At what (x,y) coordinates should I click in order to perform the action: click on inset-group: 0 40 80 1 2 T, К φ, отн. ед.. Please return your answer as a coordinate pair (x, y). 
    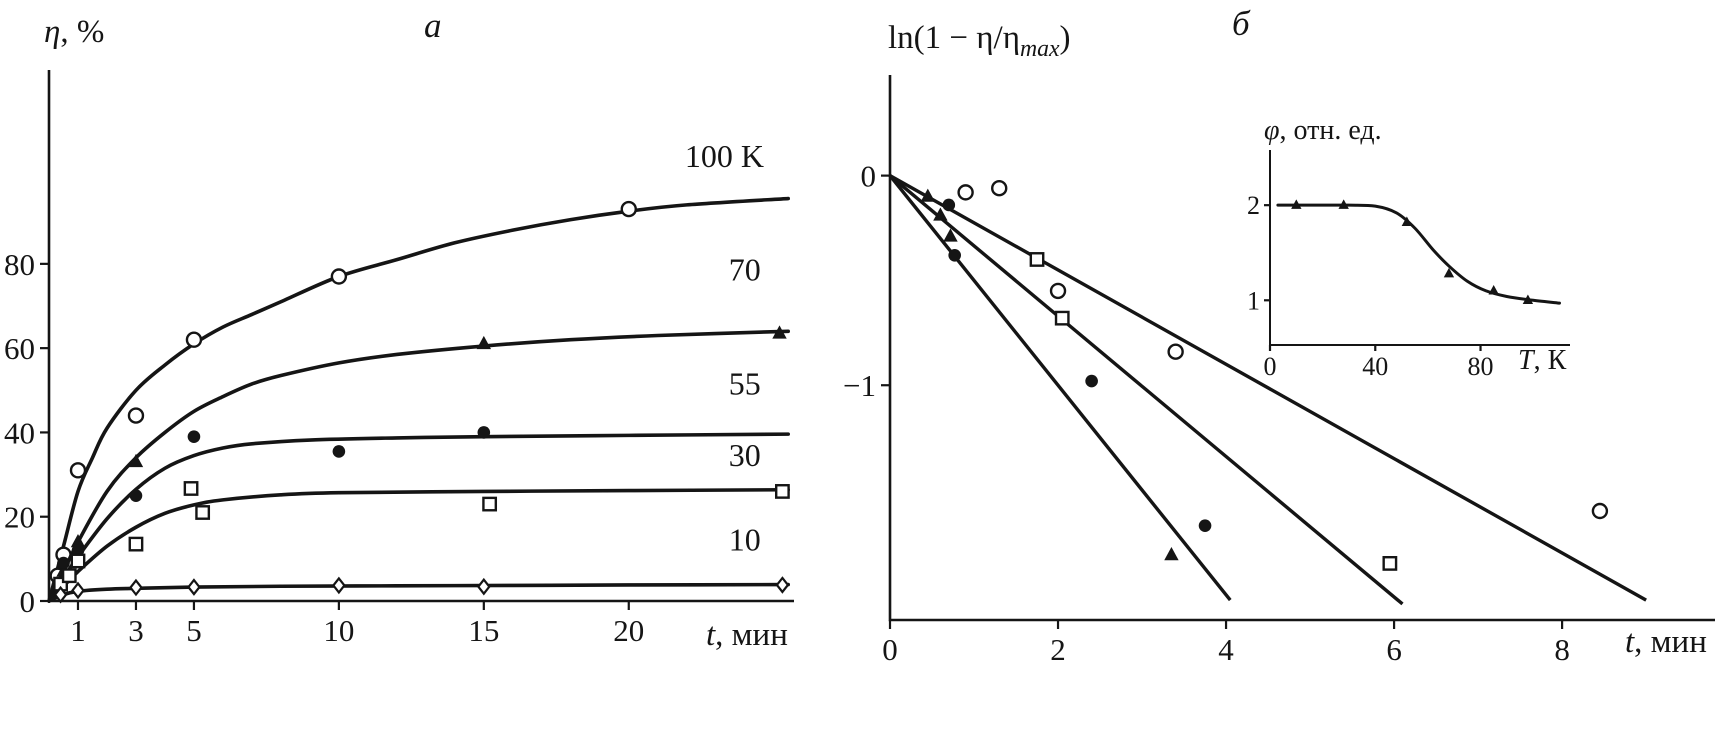
    Looking at the image, I should click on (1408, 248).